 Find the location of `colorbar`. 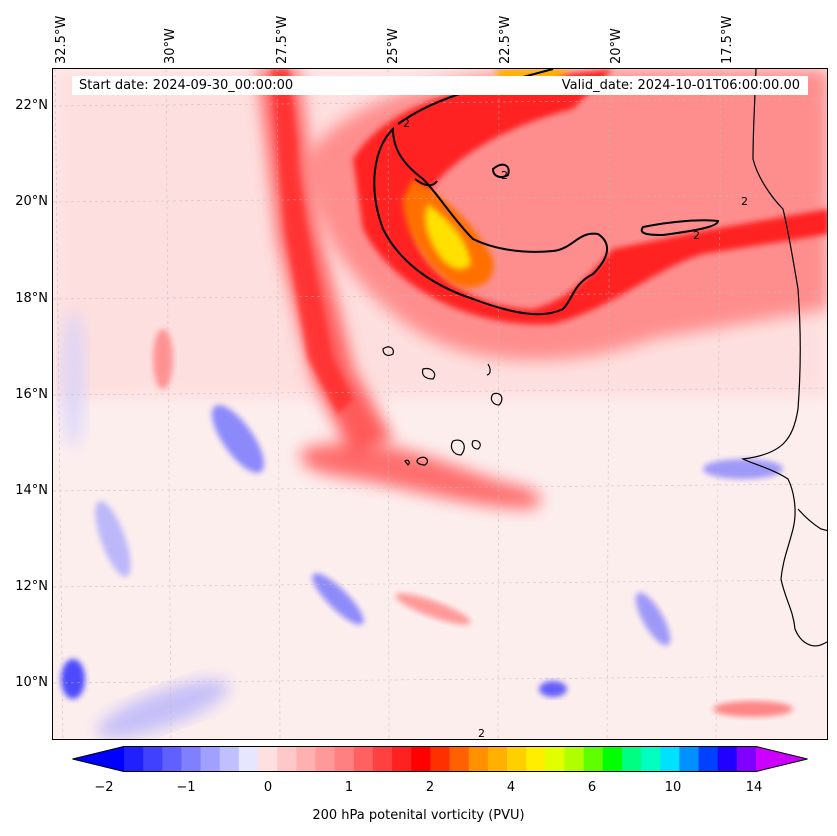

colorbar is located at coordinates (440, 759).